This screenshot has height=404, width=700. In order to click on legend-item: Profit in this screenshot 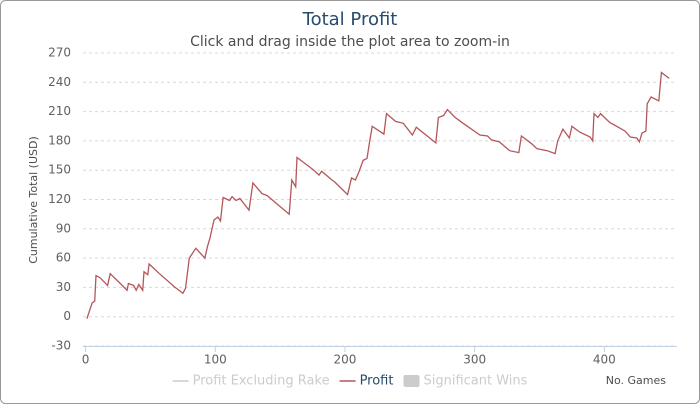, I will do `click(366, 381)`.